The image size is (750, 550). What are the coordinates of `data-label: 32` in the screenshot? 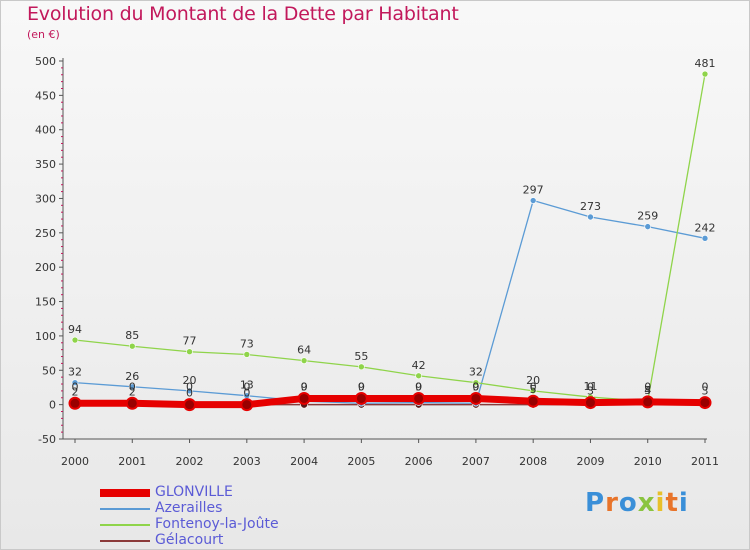 It's located at (75, 372).